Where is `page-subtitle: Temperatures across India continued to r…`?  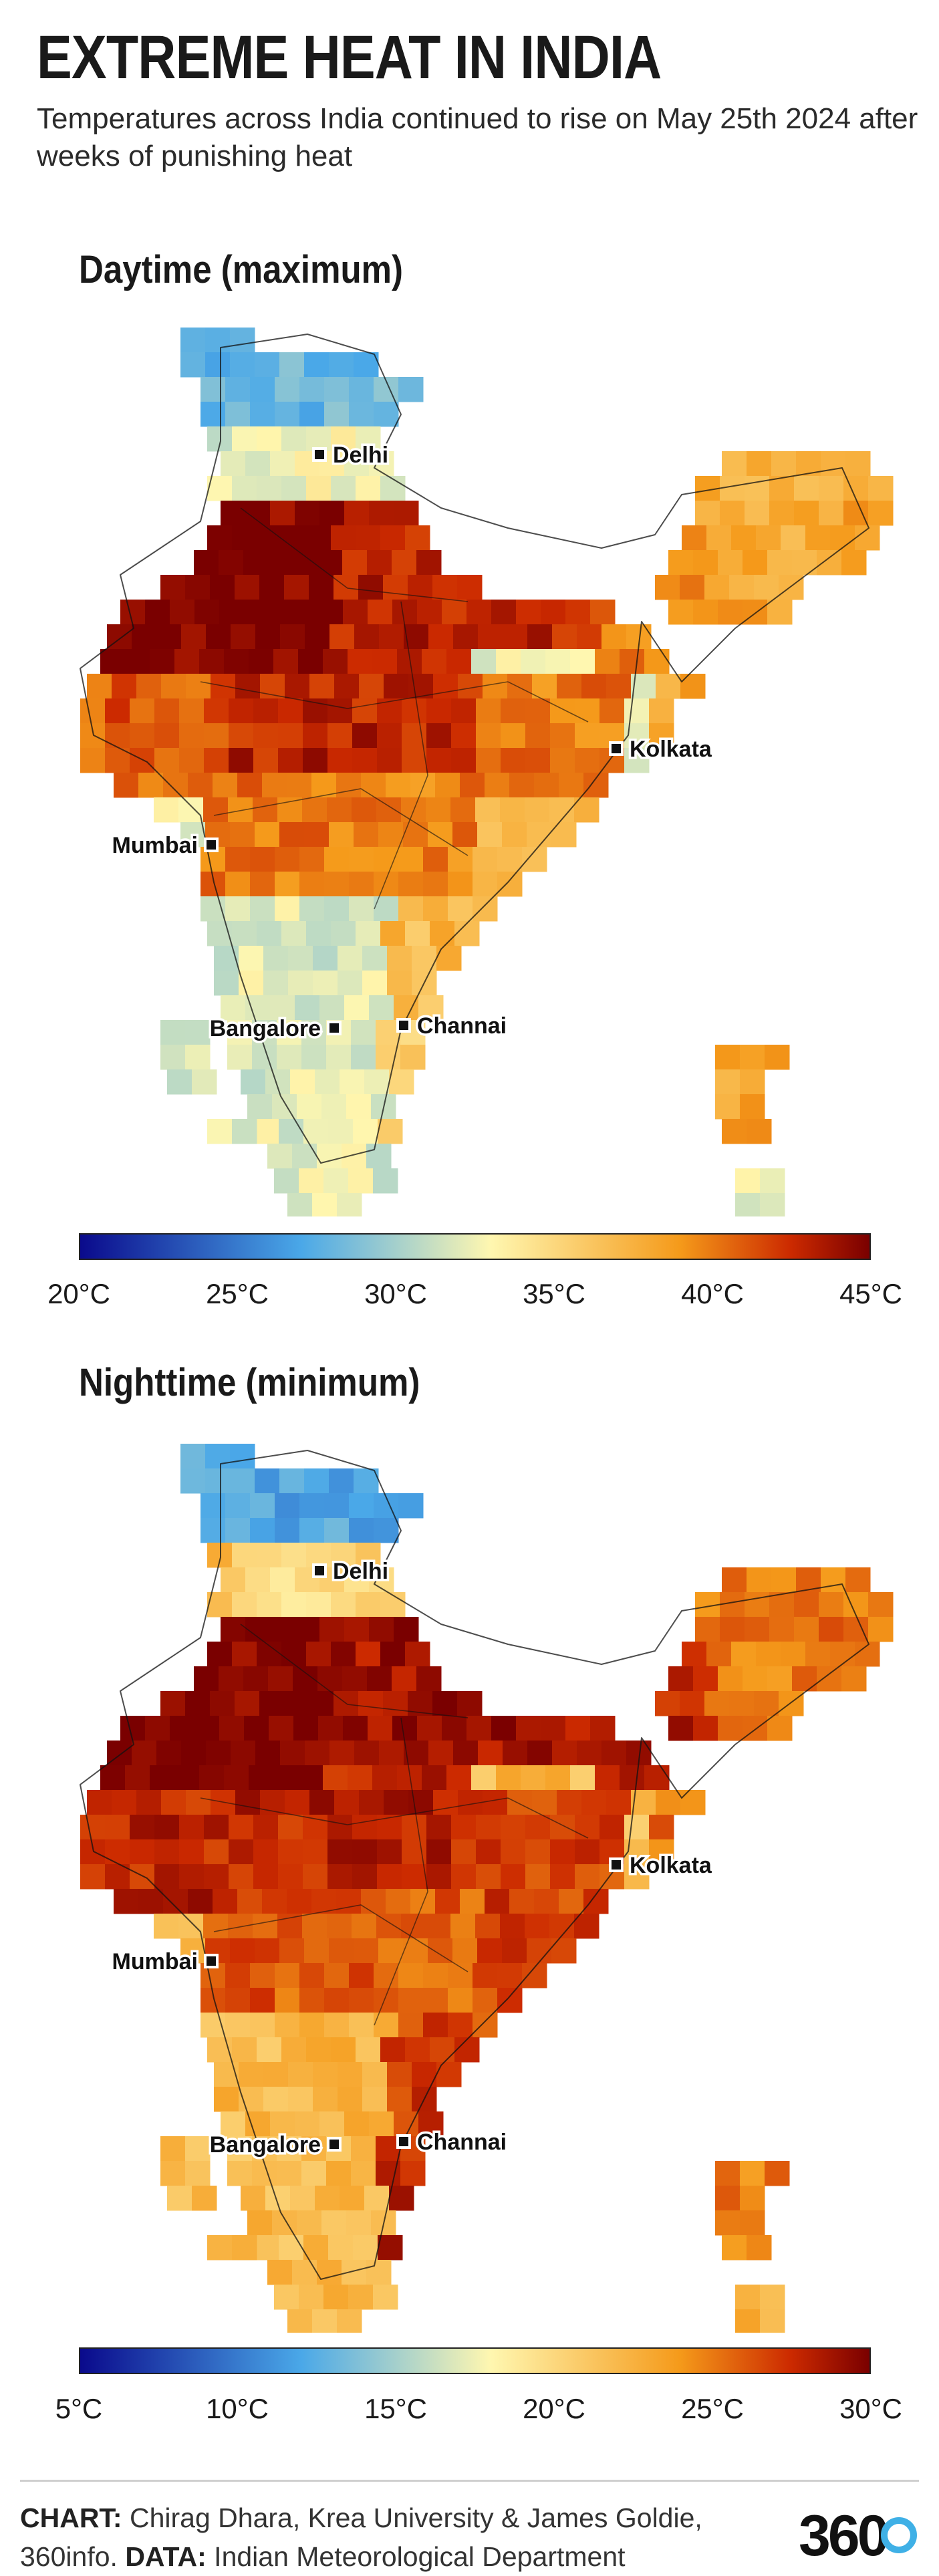 page-subtitle: Temperatures across India continued to r… is located at coordinates (477, 137).